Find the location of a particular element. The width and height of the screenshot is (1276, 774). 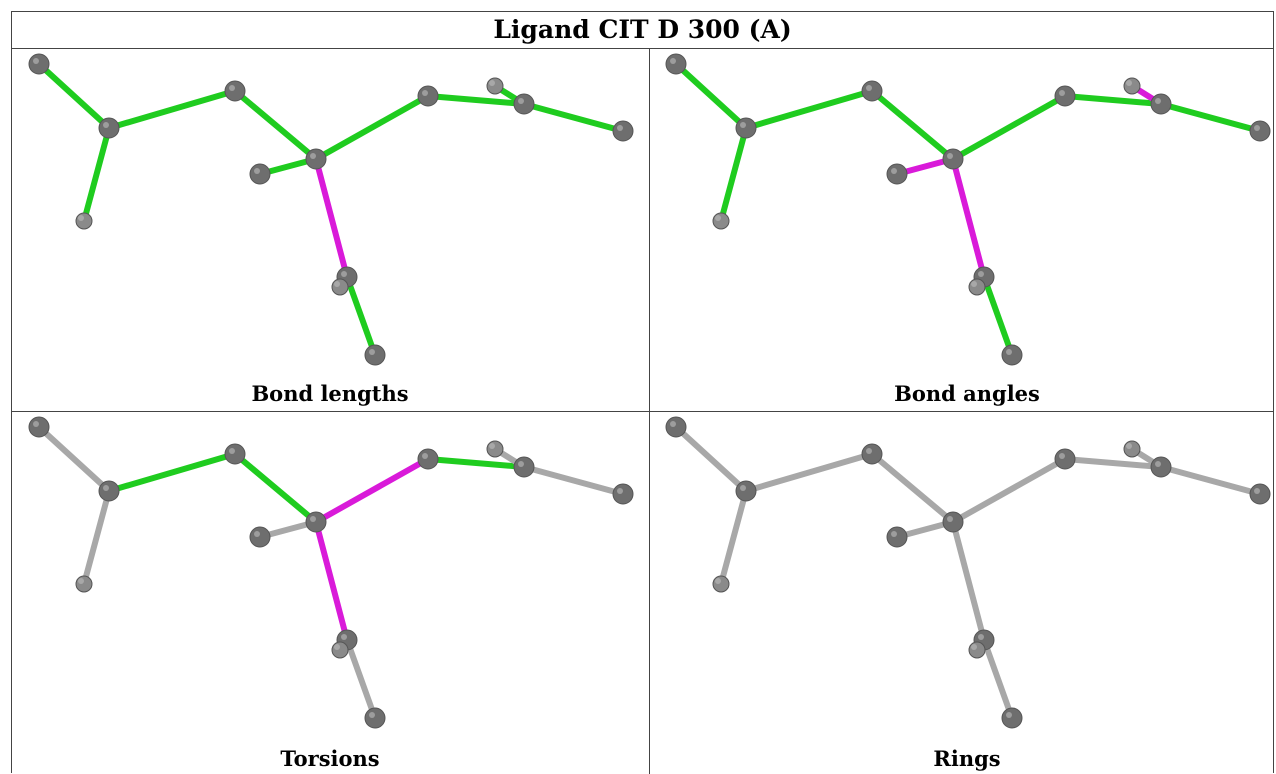

caption-rings: Rings is located at coordinates (967, 758).